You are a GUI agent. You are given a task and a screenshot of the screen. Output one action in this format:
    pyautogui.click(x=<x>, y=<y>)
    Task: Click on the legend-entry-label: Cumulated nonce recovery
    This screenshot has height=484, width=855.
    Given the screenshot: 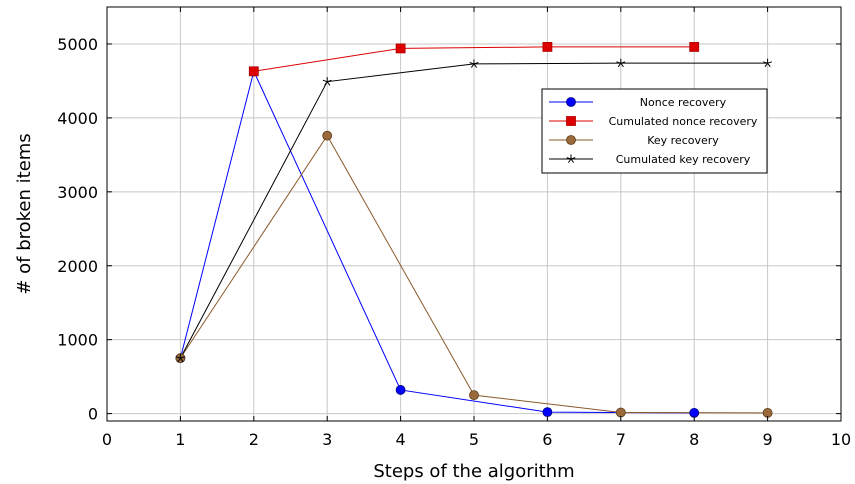 What is the action you would take?
    pyautogui.click(x=683, y=121)
    